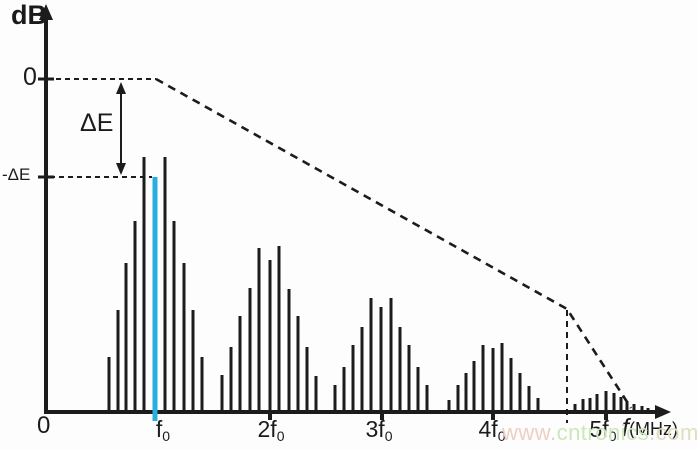  Describe the element at coordinates (121, 88) in the screenshot. I see `delta-e-arrowhead-up-icon` at that location.